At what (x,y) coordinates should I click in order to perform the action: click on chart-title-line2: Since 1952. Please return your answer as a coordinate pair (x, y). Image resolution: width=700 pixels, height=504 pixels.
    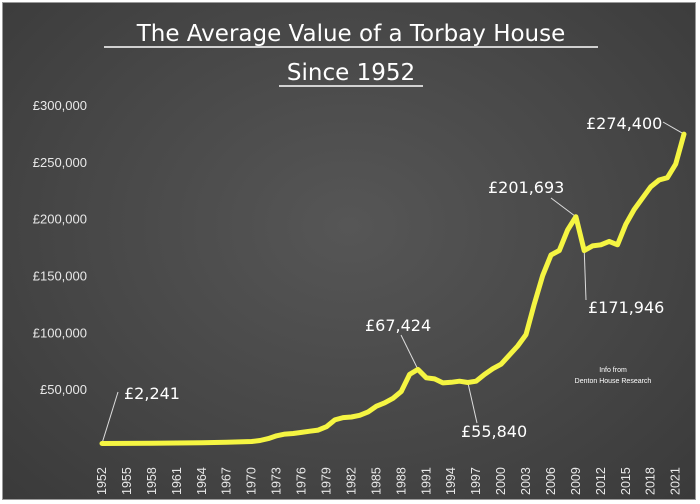
    Looking at the image, I should click on (351, 73).